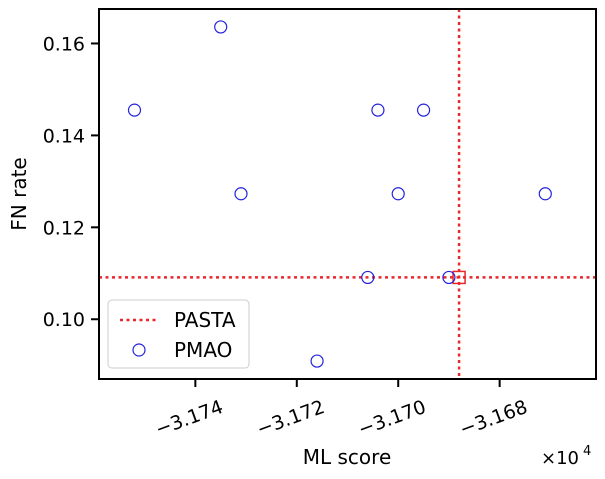  I want to click on x-tick-label: −3.172, so click(291, 418).